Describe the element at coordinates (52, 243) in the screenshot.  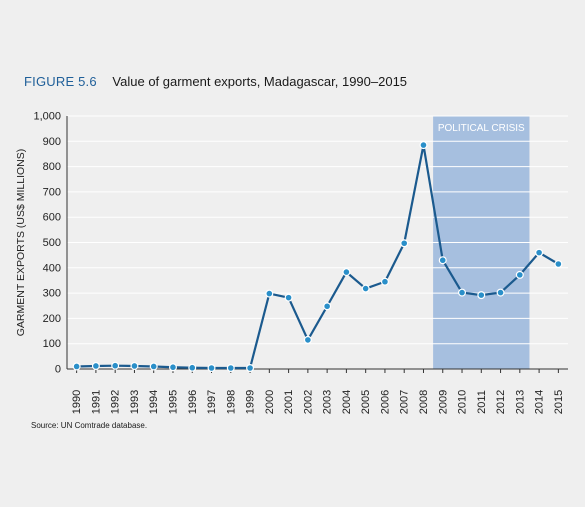
I see `y-tick-label: 500` at that location.